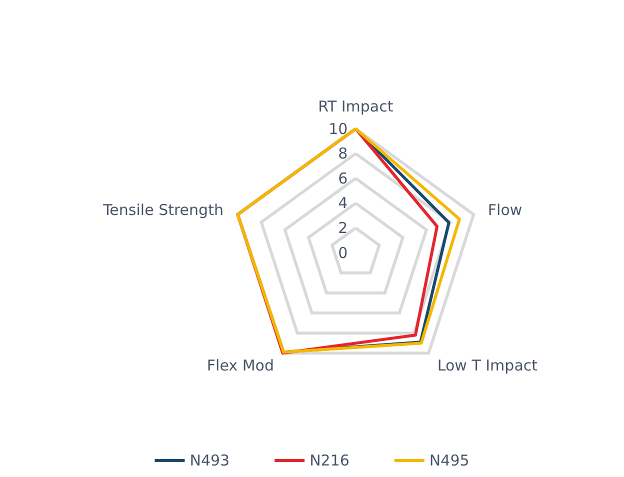 The height and width of the screenshot is (477, 624). Describe the element at coordinates (449, 461) in the screenshot. I see `legend-label: N495` at that location.